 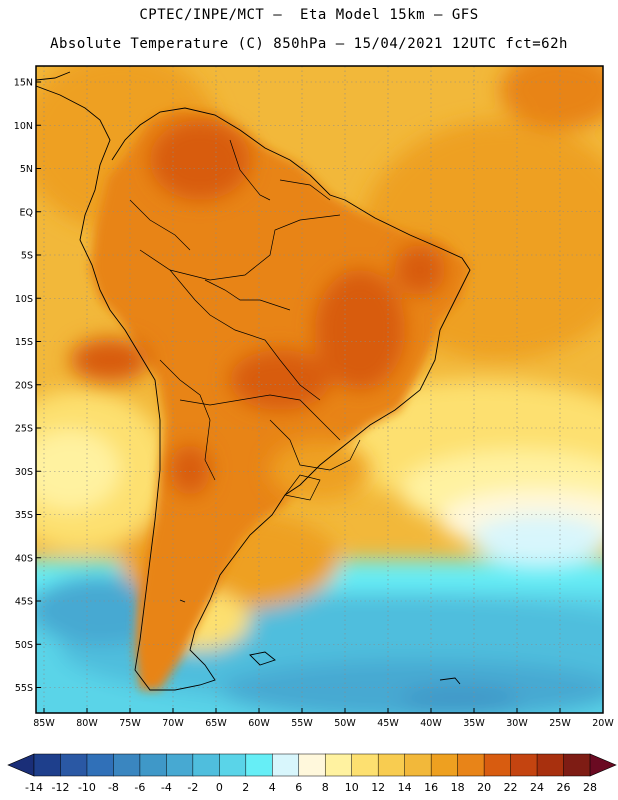 I want to click on lat-tick-label: 5N, so click(x=26, y=169).